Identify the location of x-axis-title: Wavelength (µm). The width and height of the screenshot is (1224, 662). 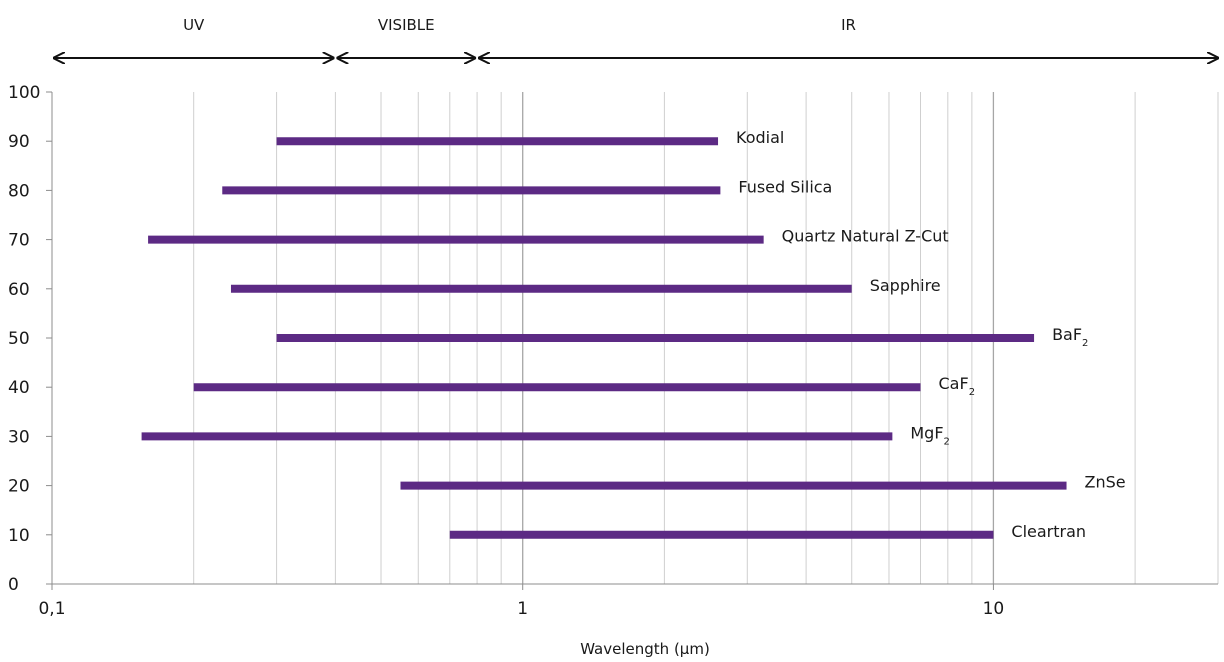
(645, 649).